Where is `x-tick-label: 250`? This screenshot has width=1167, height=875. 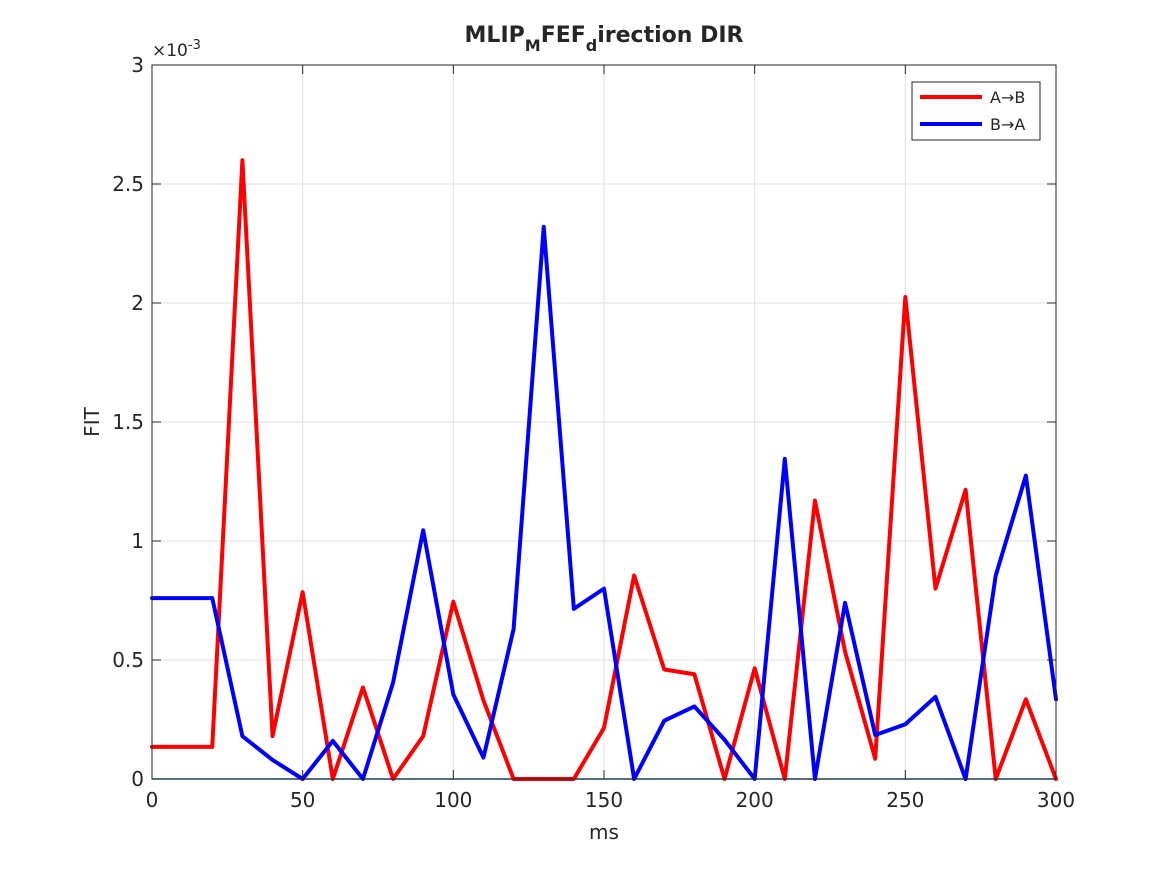 x-tick-label: 250 is located at coordinates (905, 800).